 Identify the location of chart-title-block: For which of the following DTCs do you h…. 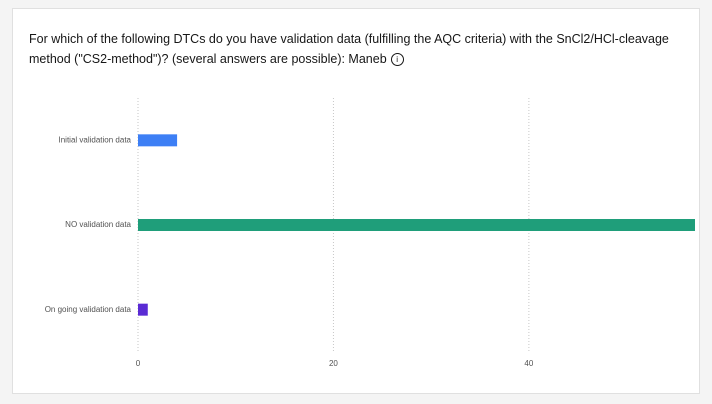
(359, 49).